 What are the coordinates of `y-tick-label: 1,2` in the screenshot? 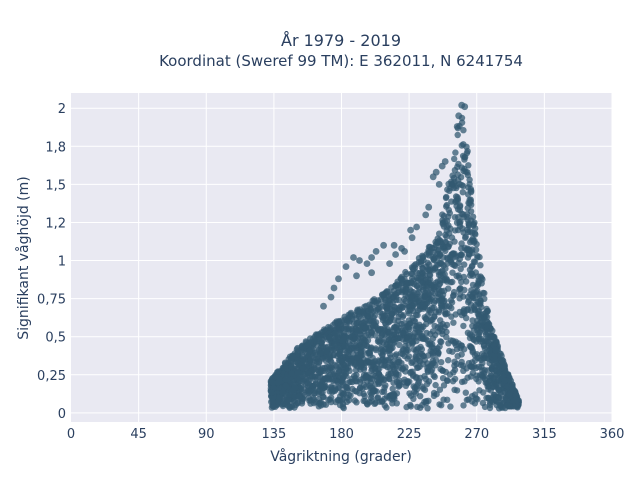 It's located at (55, 223).